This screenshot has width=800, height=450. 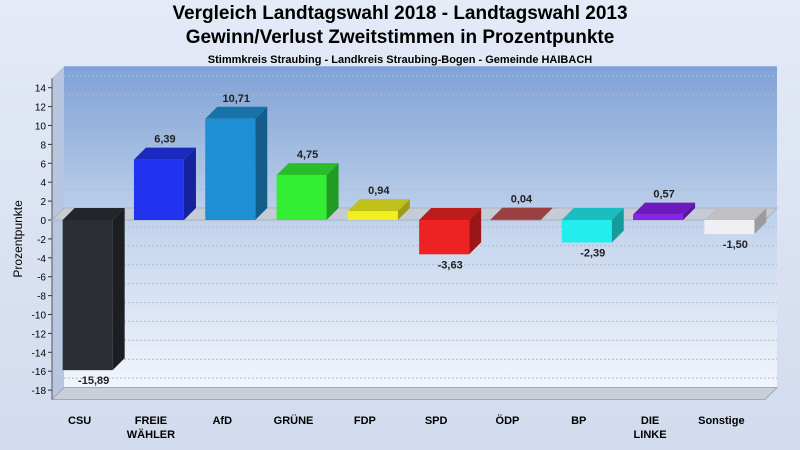 I want to click on y-tick-label: 8, so click(x=43, y=145).